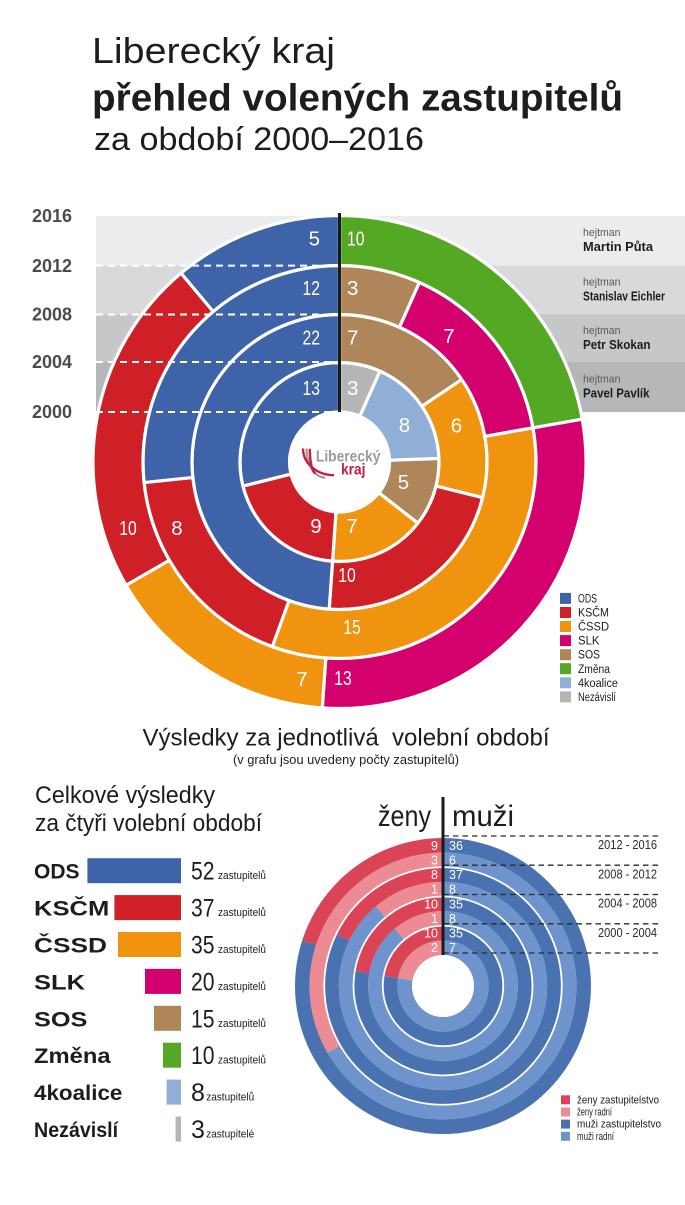  Describe the element at coordinates (346, 759) in the screenshot. I see `svg-text:(v grafu jsou uvedeny počty za: (v grafu jsou uvedeny počty zastupitelů)` at that location.